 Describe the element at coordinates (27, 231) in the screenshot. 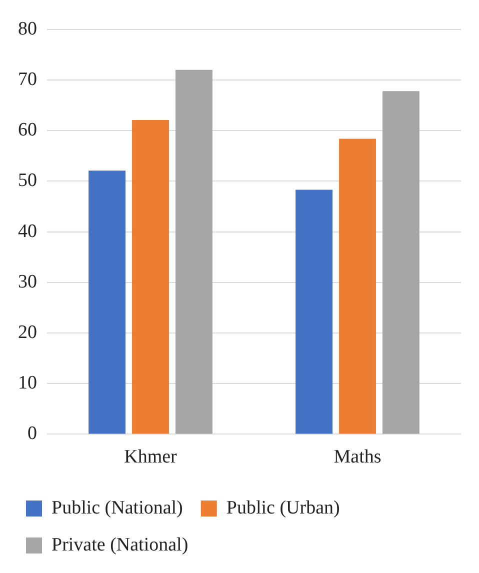

I see `y-tick-label: 40` at that location.